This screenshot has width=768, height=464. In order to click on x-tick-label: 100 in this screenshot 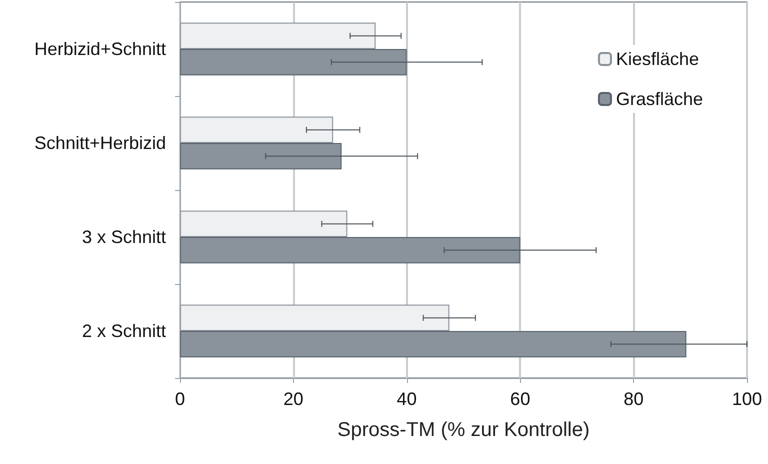, I will do `click(747, 399)`.